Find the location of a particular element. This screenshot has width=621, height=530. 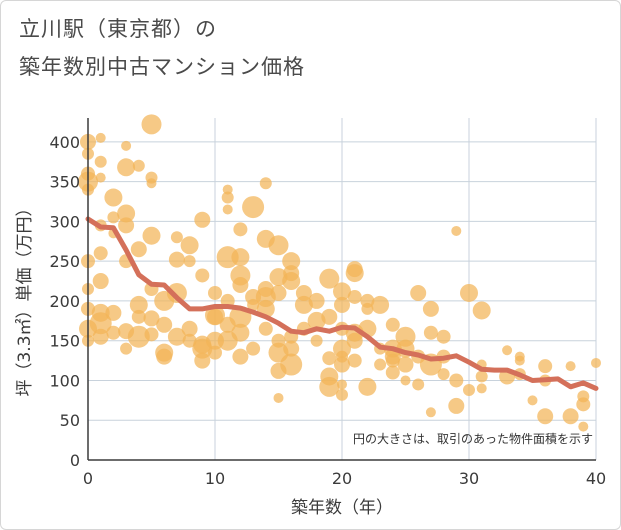

y-tick-label: 400 is located at coordinates (64, 142).